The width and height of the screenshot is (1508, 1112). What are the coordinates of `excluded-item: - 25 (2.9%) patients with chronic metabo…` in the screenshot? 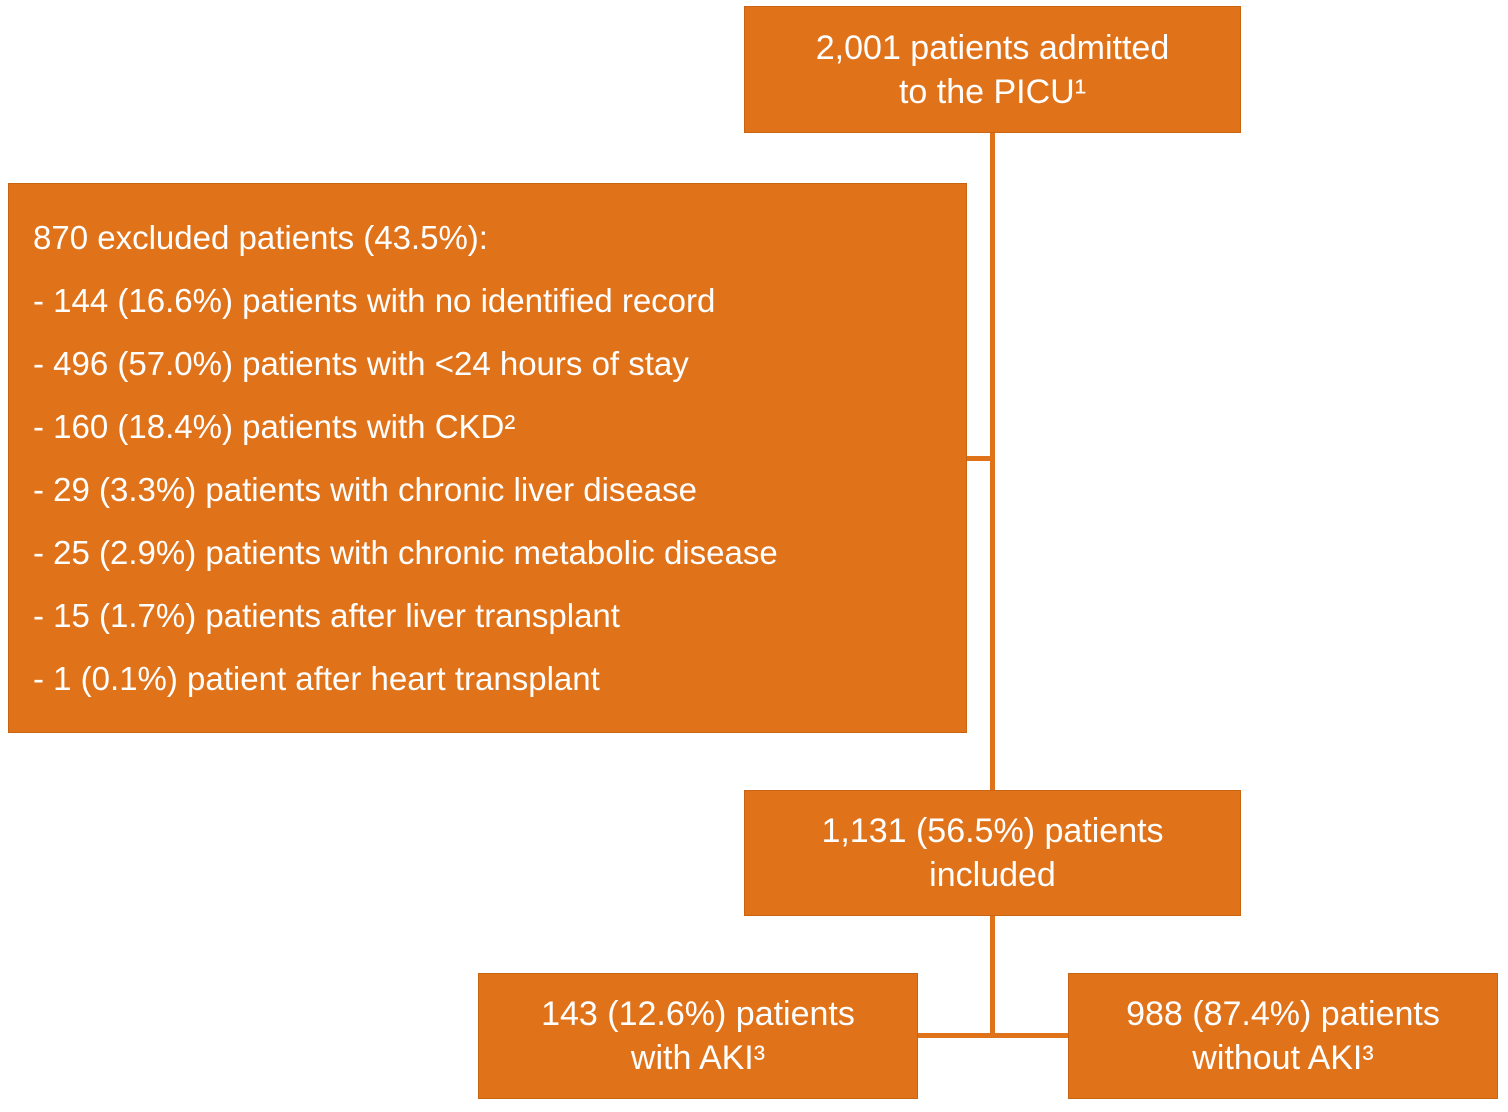 It's located at (405, 552).